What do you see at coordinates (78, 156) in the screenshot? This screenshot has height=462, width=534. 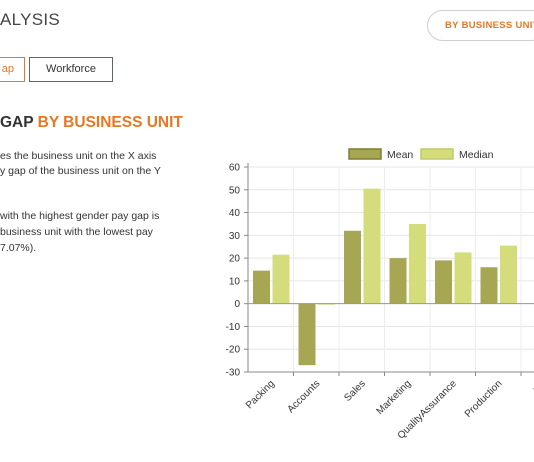 I see `description-line: es the business unit on the X axis` at bounding box center [78, 156].